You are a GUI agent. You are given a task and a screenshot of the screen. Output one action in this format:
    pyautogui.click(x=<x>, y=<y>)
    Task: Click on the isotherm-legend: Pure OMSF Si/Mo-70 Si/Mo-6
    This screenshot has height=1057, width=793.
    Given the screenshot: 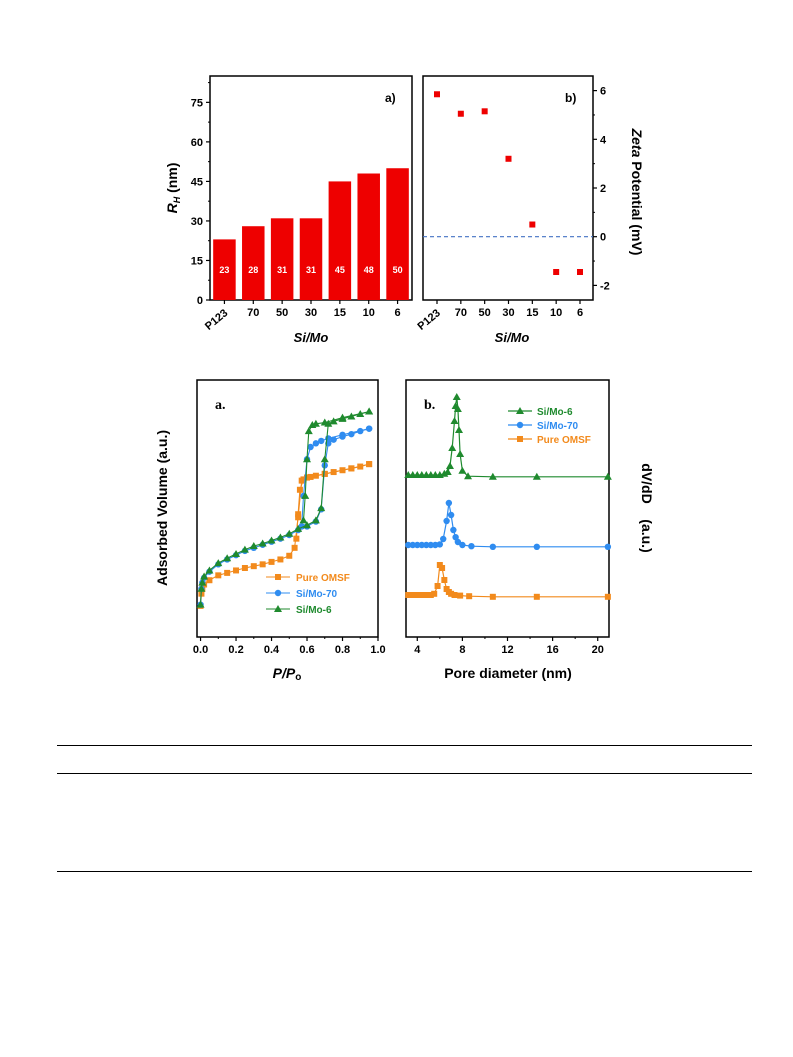 What is the action you would take?
    pyautogui.click(x=308, y=594)
    